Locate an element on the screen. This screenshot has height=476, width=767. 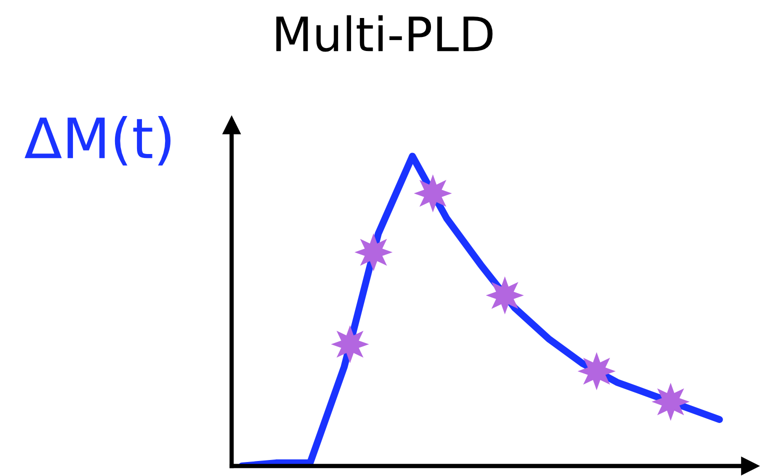
chart-title: Multi-PLD is located at coordinates (384, 33).